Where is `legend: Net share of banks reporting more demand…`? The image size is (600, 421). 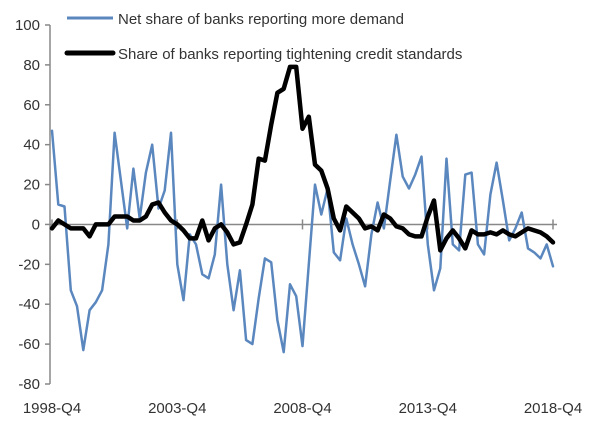
legend: Net share of banks reporting more demand… is located at coordinates (263, 37).